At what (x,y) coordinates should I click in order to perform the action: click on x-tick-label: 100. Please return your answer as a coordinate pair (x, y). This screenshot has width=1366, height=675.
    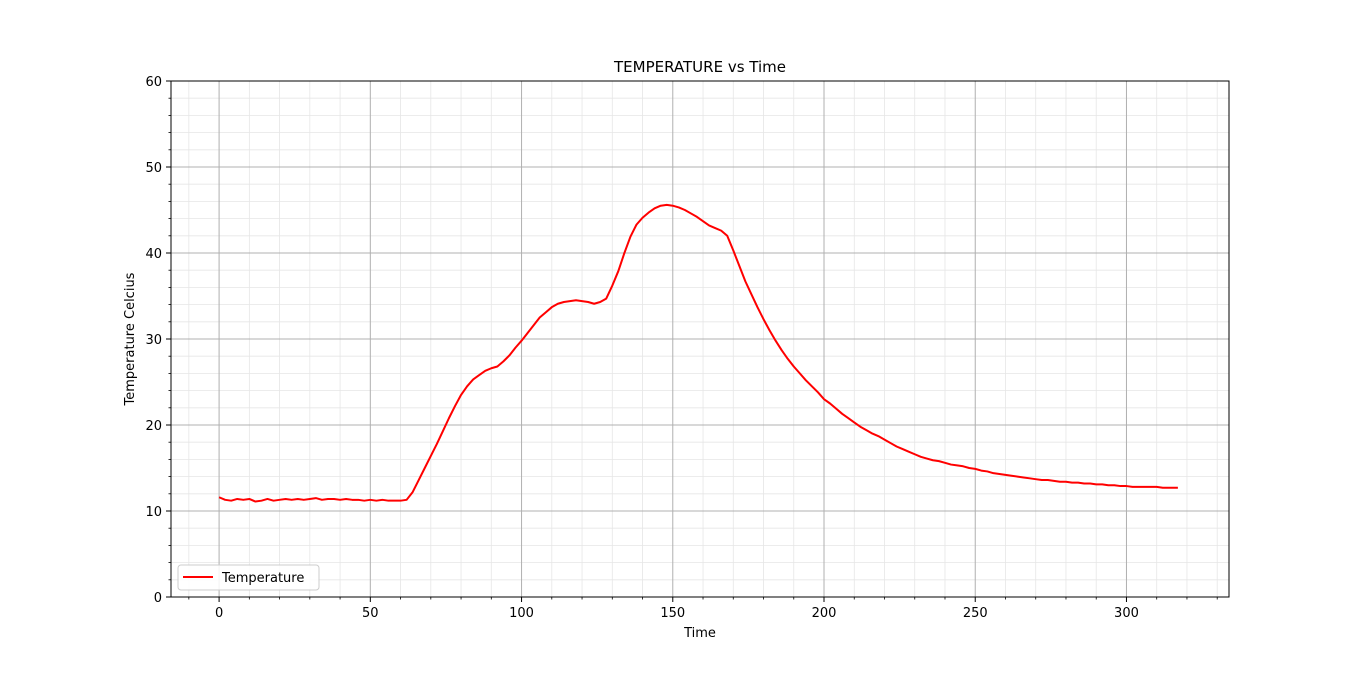
    Looking at the image, I should click on (521, 613).